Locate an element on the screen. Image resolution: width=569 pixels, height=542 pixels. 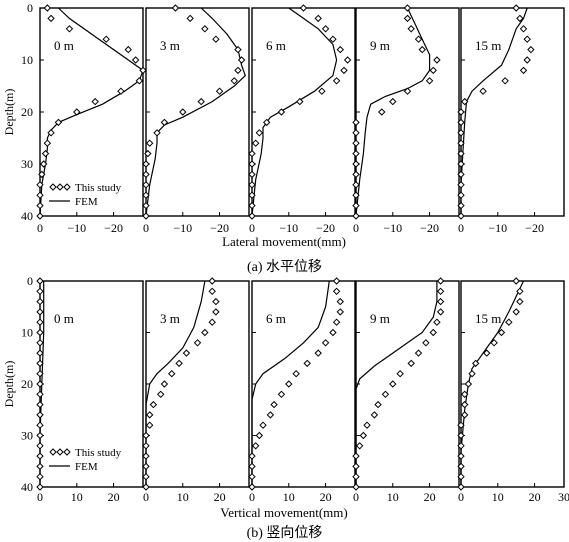
panel-label: 9 m is located at coordinates (380, 318).